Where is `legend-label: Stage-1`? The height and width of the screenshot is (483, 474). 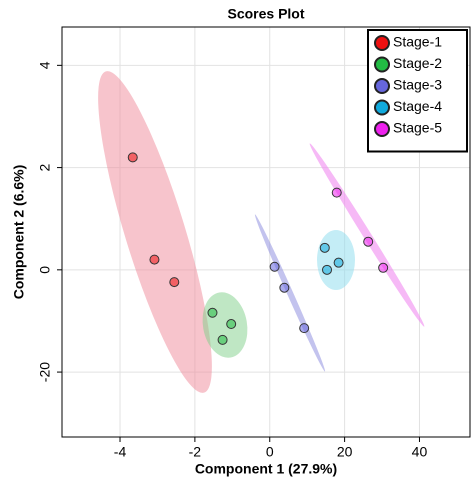 legend-label: Stage-1 is located at coordinates (417, 42).